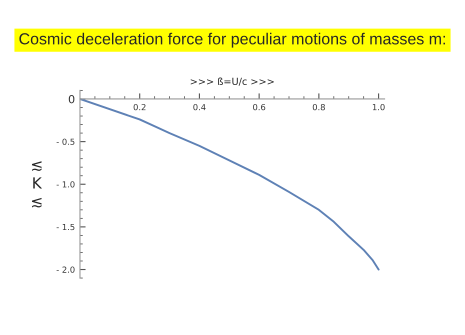 This screenshot has height=335, width=465. Describe the element at coordinates (65, 269) in the screenshot. I see `y-tick-label: - 2.0` at that location.